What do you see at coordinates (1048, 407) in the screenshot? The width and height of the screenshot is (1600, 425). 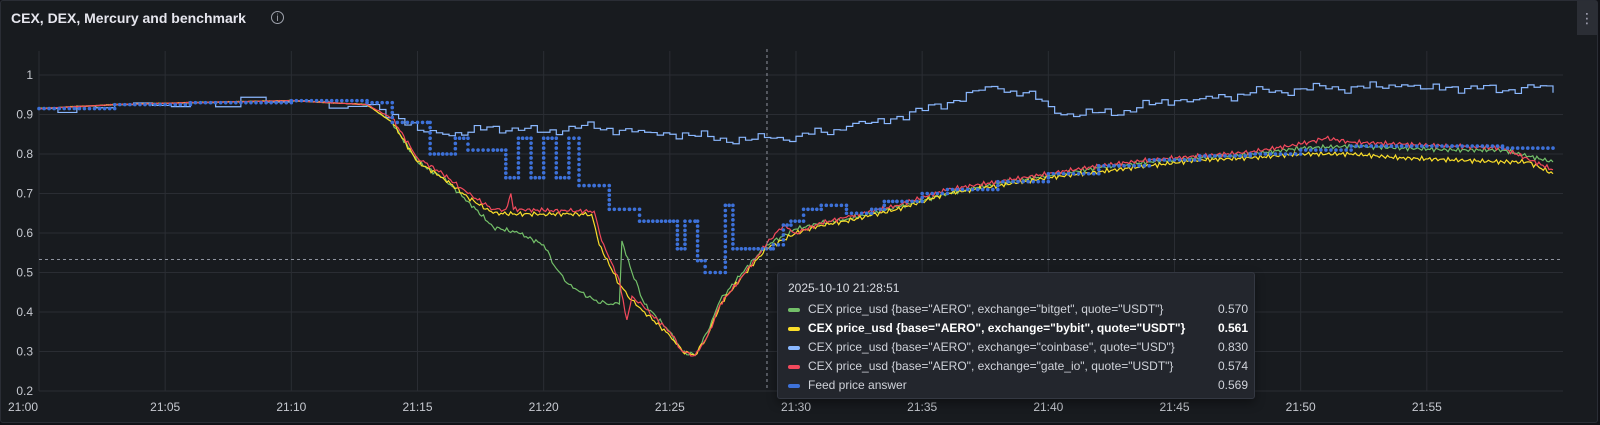 I see `x-tick-label: 21:40` at bounding box center [1048, 407].